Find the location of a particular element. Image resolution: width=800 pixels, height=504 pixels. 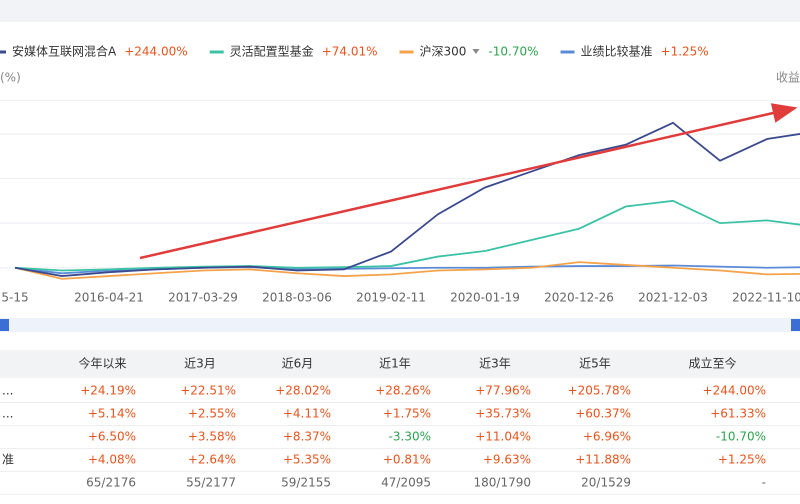

x-tick-label: 2020-12-26 is located at coordinates (579, 298).